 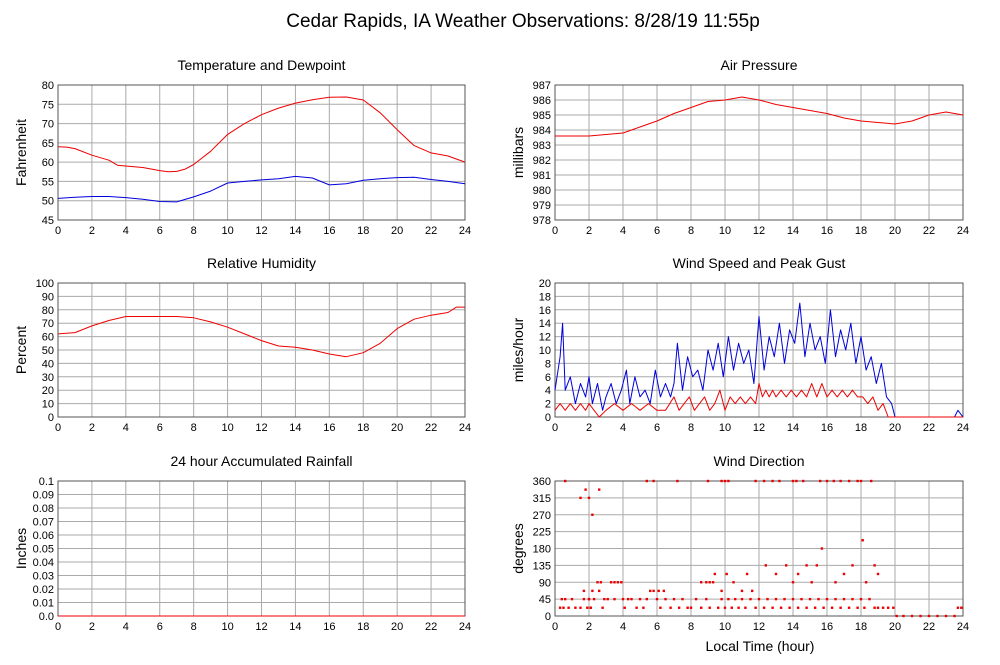 What do you see at coordinates (431, 231) in the screenshot?
I see `x-tick-label: 22` at bounding box center [431, 231].